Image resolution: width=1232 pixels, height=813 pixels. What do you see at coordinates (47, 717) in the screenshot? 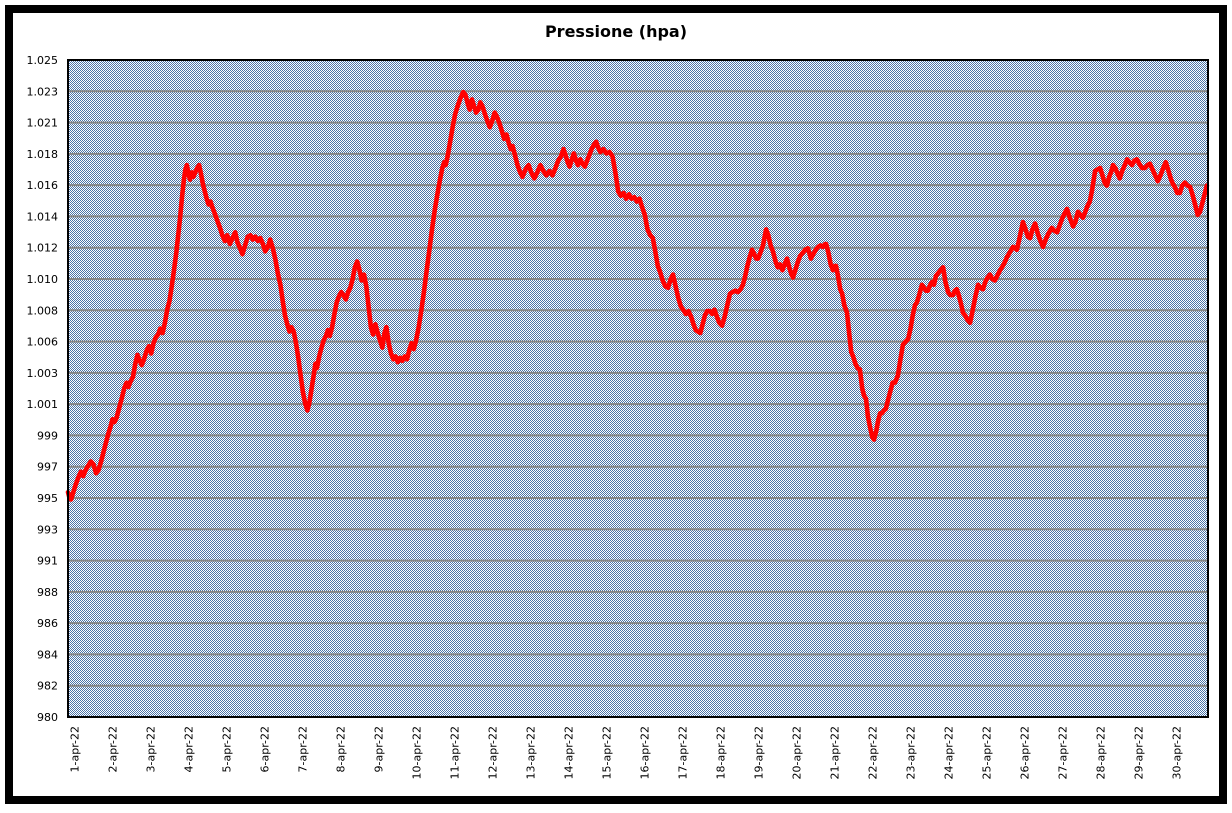
I see `y-tick-label: 980` at bounding box center [47, 717].